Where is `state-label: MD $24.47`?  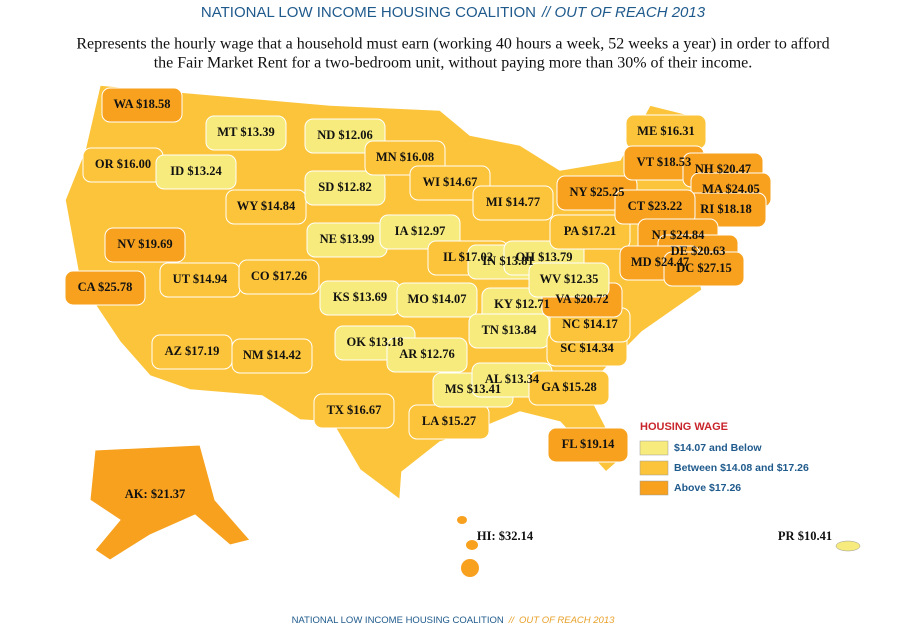
state-label: MD $24.47 is located at coordinates (660, 262).